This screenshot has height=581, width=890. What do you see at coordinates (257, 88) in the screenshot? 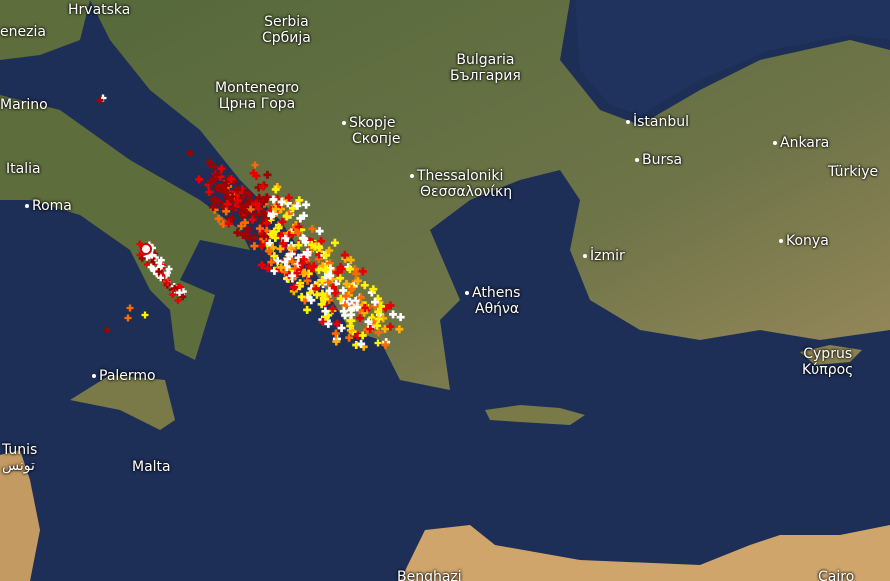
I see `name-en: Montenegro` at bounding box center [257, 88].